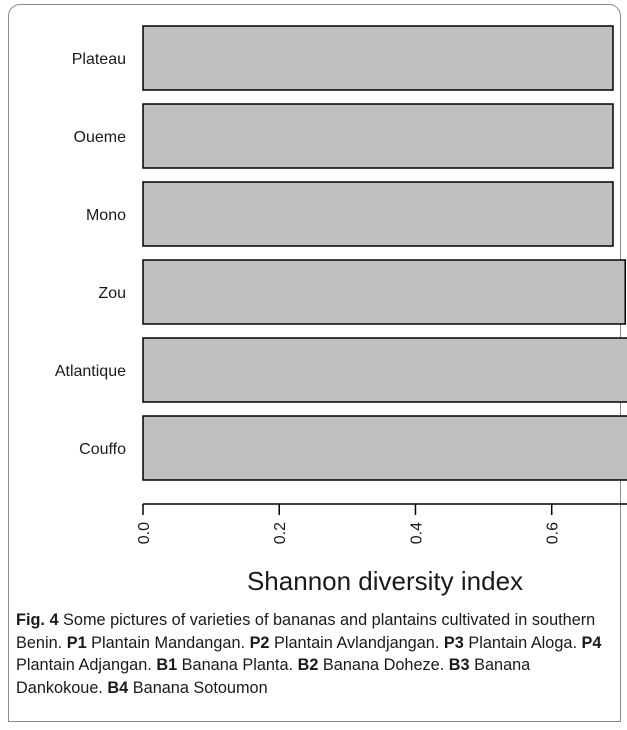 The height and width of the screenshot is (730, 627). I want to click on x-tick-label: 0.4, so click(416, 533).